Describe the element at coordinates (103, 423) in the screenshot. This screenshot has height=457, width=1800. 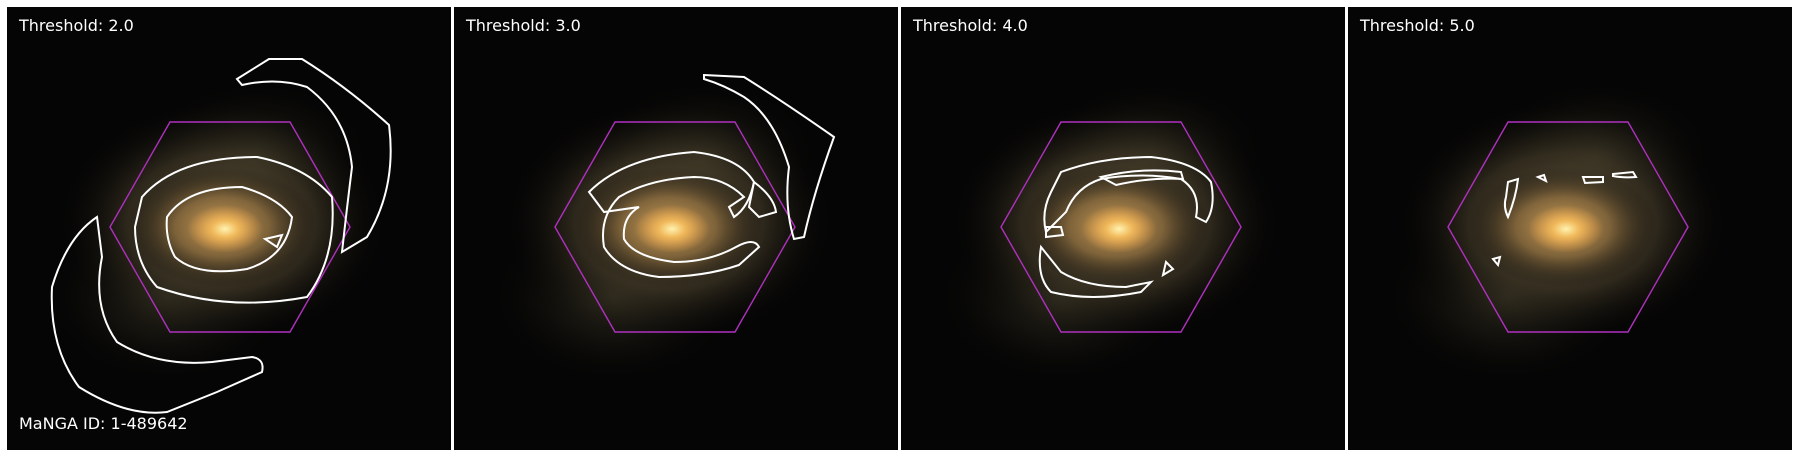
I see `galaxy-id-label: MaNGA ID: 1-489642` at that location.